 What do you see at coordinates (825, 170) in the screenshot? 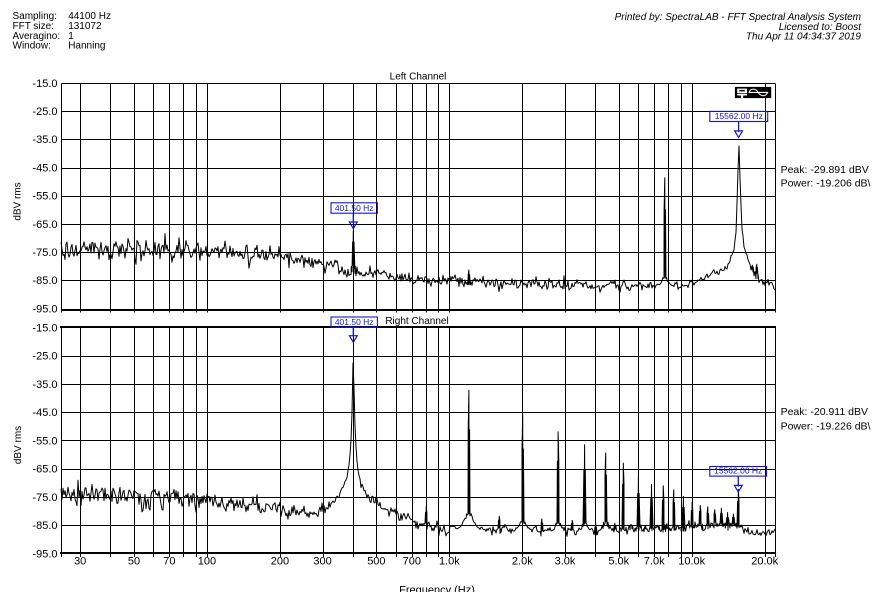
I see `svg-text: Peak: -29.891 dBV` at bounding box center [825, 170].